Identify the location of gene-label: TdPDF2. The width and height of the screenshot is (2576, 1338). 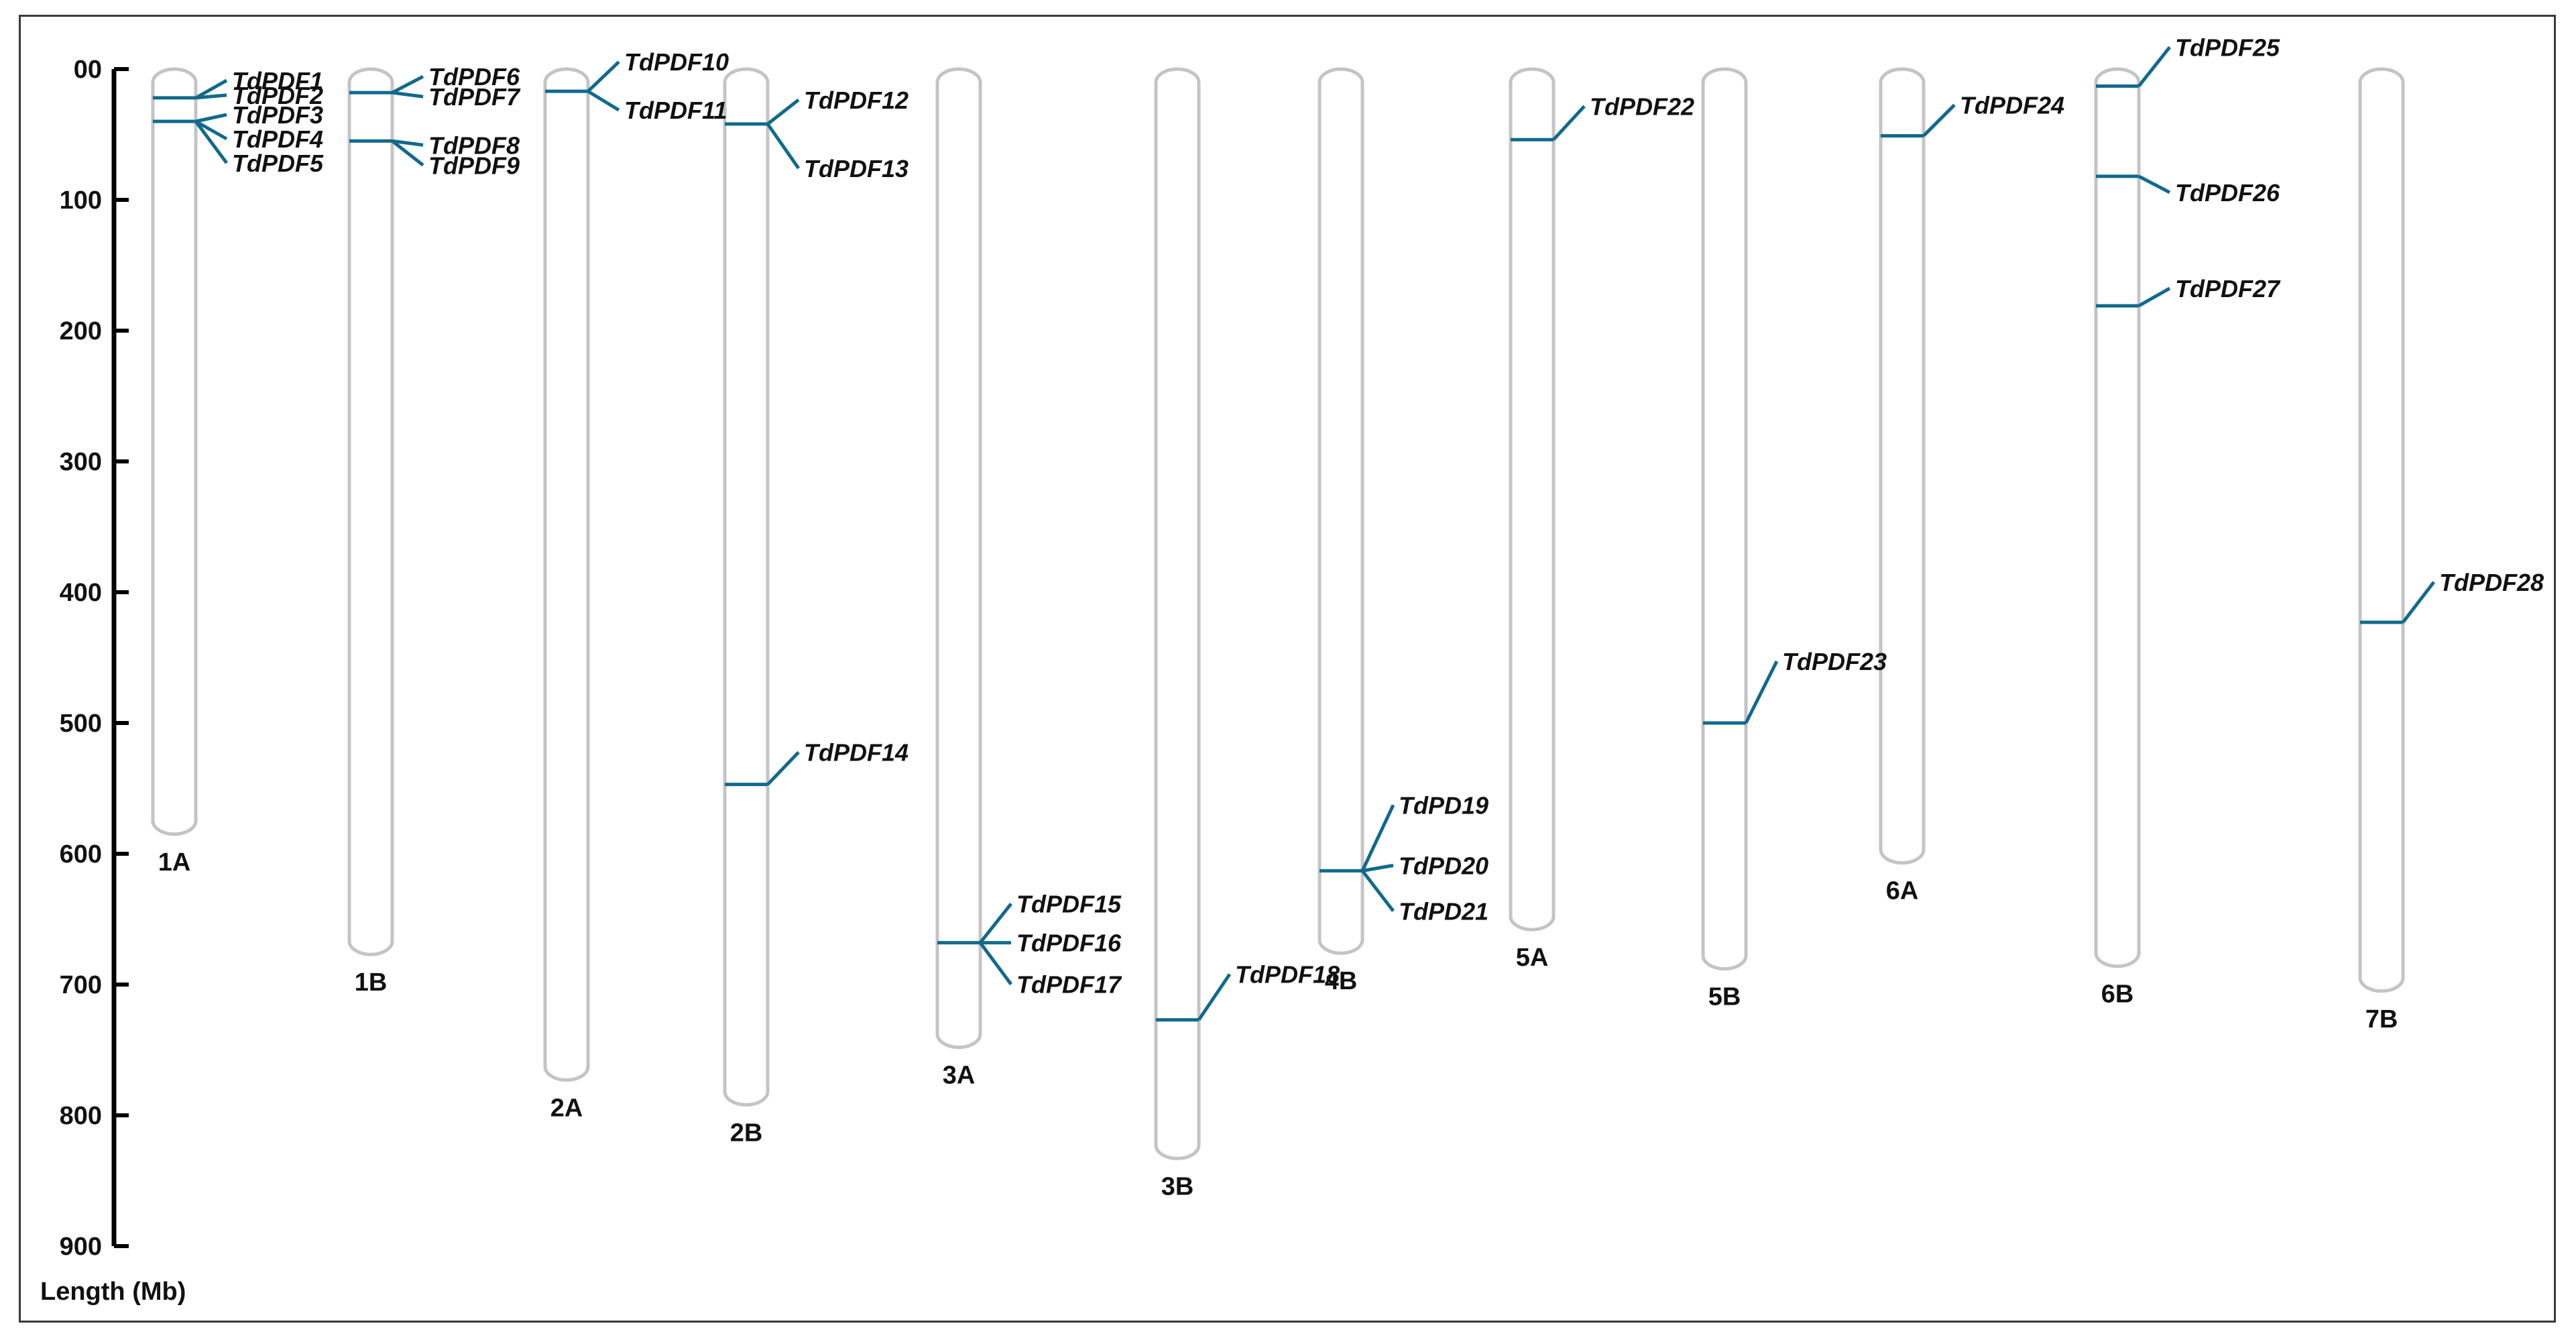
(277, 95).